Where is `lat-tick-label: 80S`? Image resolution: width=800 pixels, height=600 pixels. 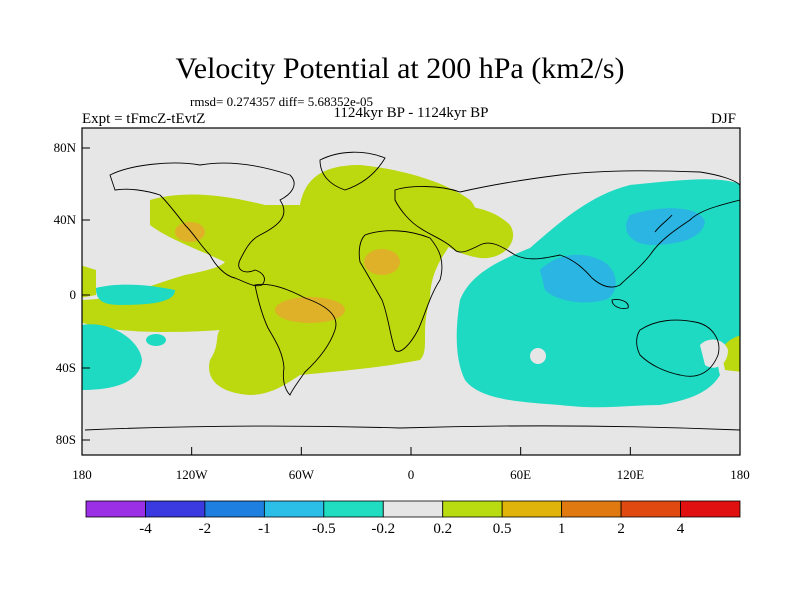
lat-tick-label: 80S is located at coordinates (65, 439).